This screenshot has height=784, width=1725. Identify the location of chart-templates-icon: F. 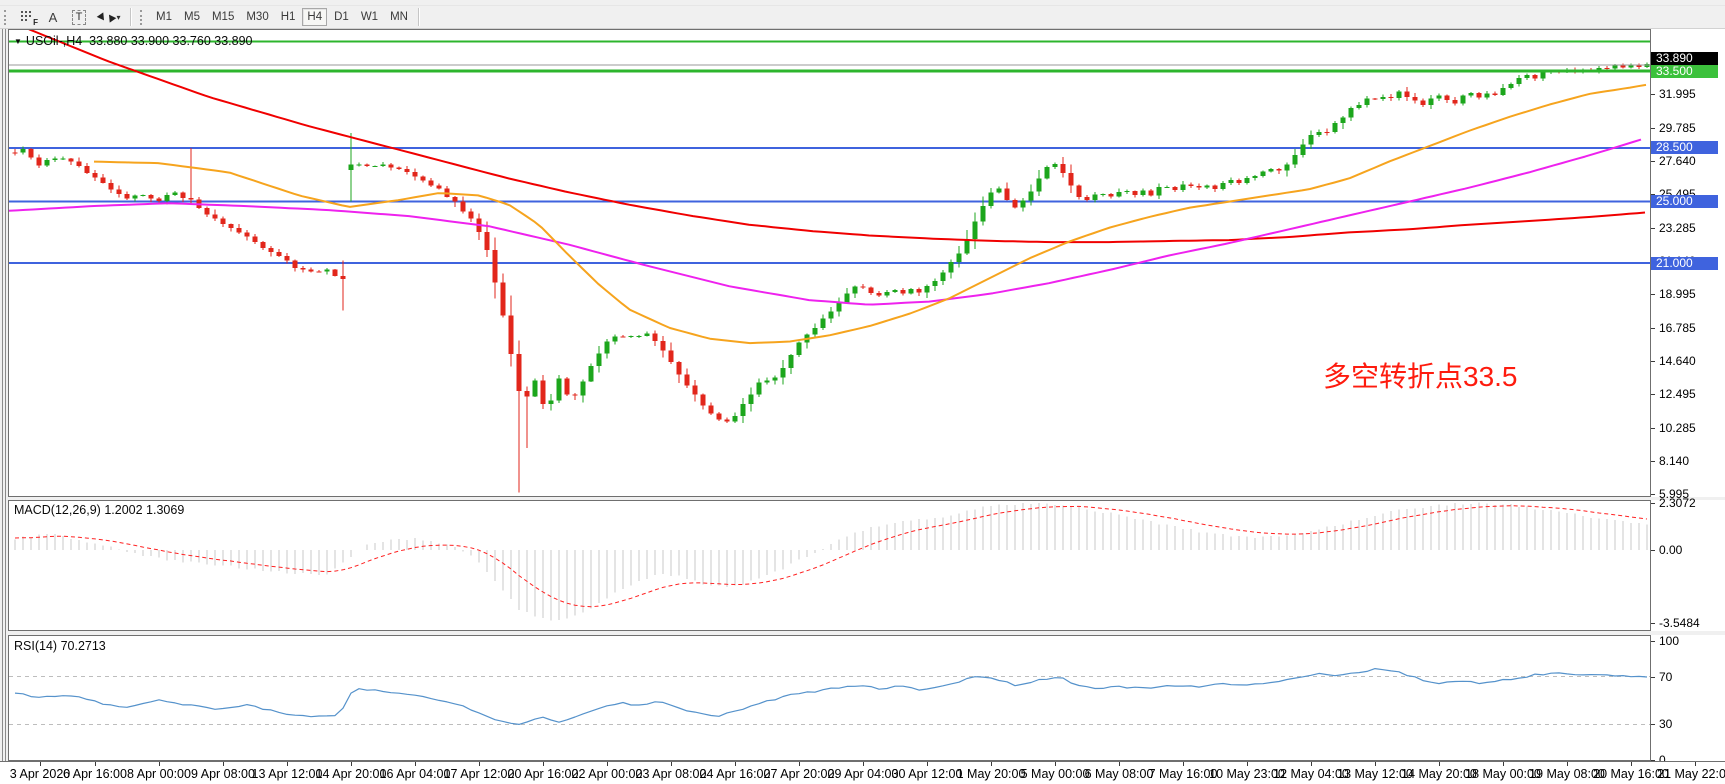
(27, 17).